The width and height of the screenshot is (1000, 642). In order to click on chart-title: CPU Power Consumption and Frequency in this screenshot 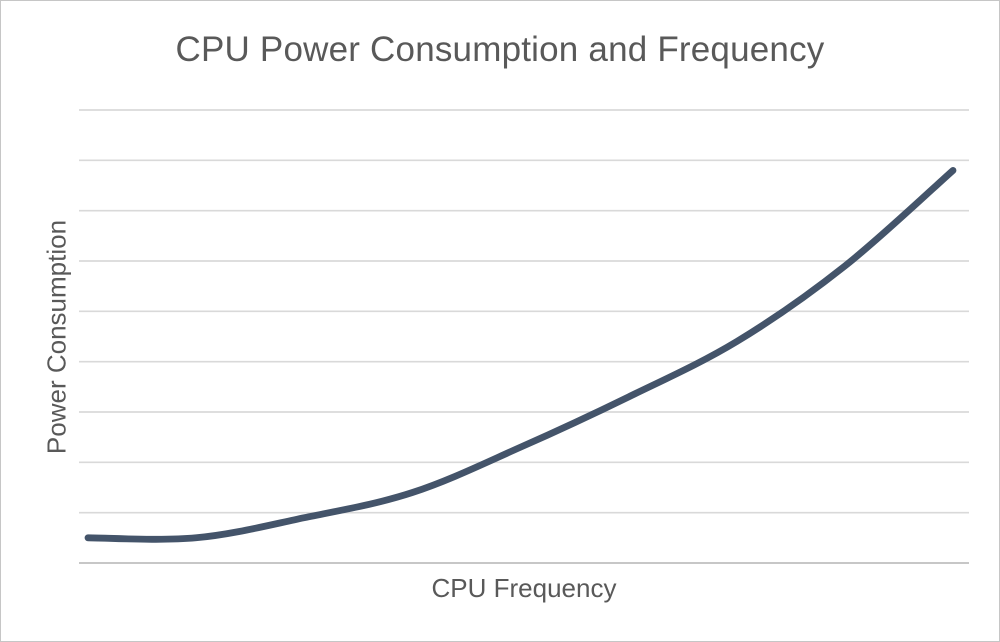, I will do `click(500, 49)`.